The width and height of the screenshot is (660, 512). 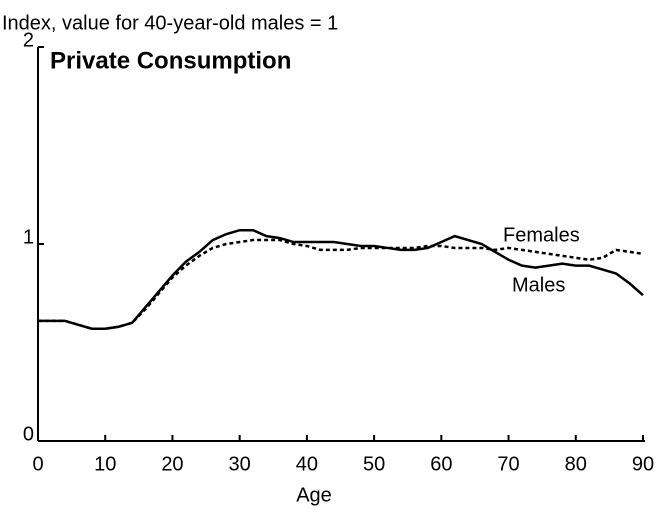 I want to click on x-tick-label: 70, so click(x=508, y=464).